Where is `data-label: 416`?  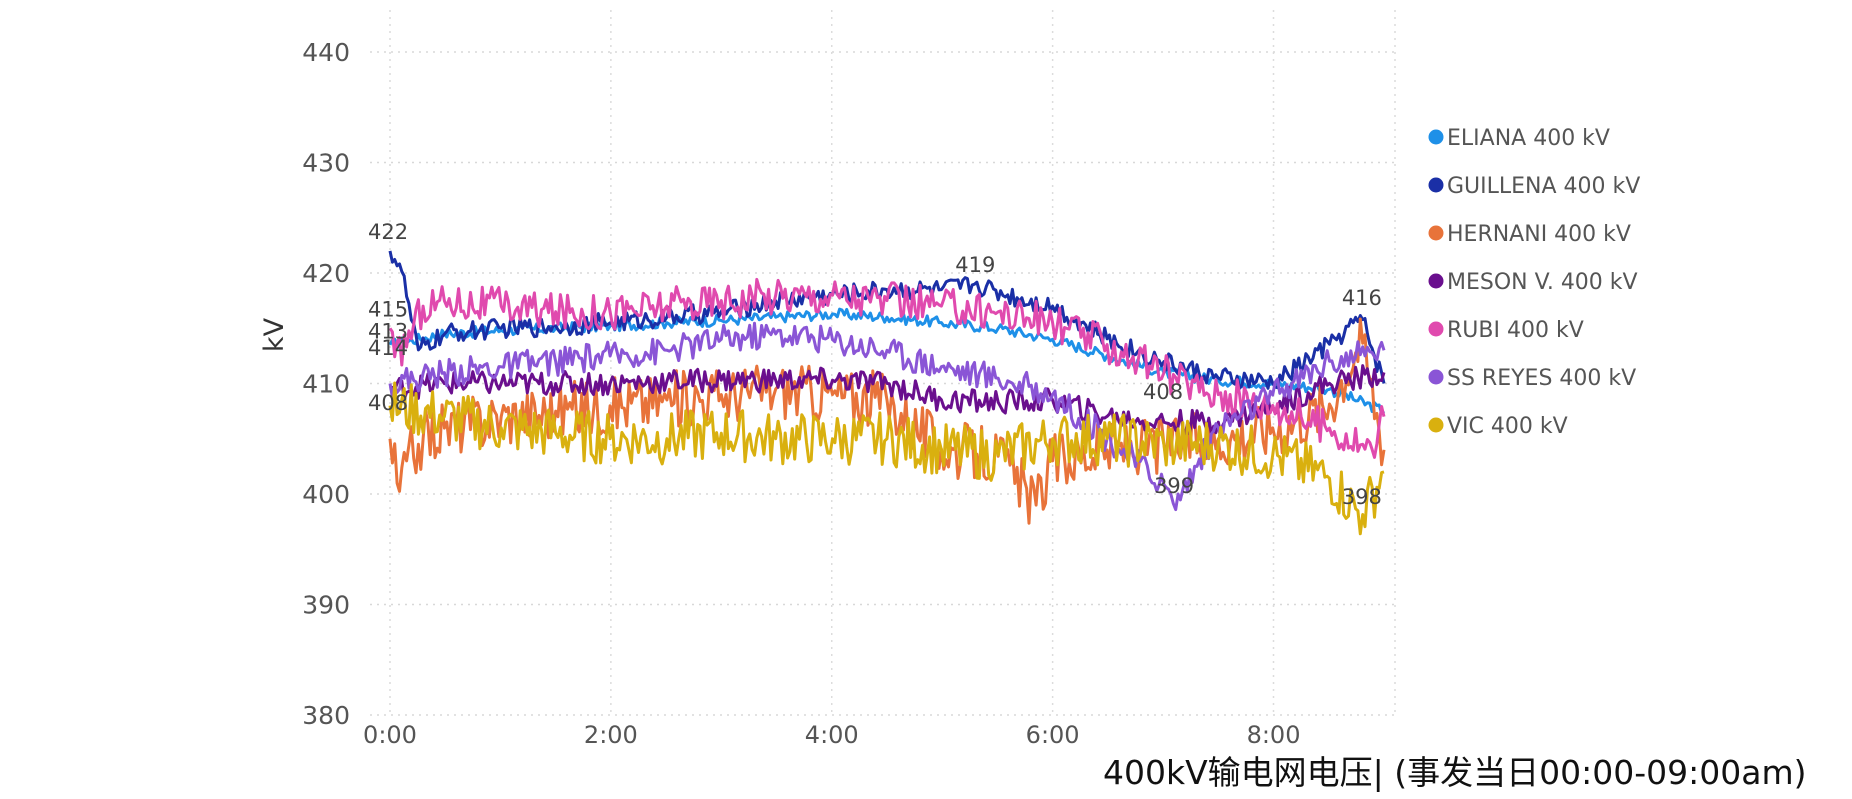
data-label: 416 is located at coordinates (1362, 298).